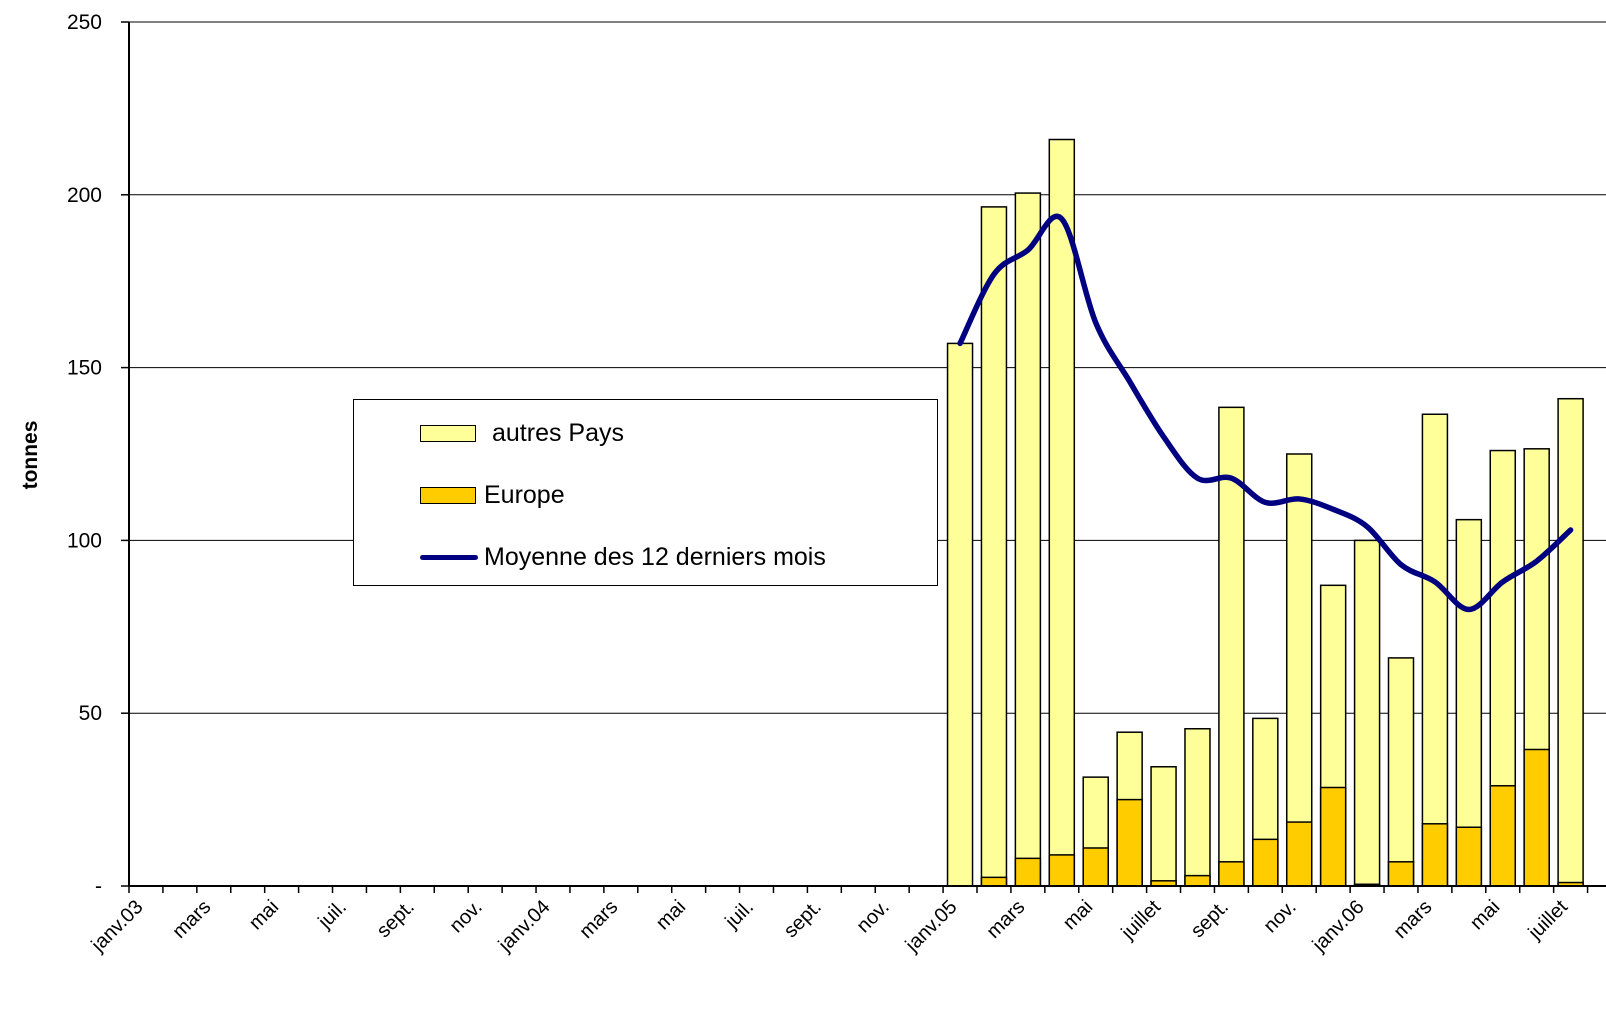 The width and height of the screenshot is (1606, 1018). Describe the element at coordinates (84, 22) in the screenshot. I see `y-tick-label: 250` at that location.